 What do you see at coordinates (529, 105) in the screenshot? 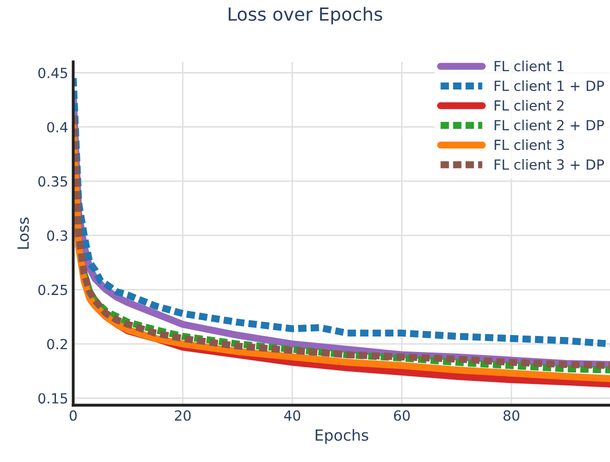
I see `legend-label: FL client 2` at bounding box center [529, 105].